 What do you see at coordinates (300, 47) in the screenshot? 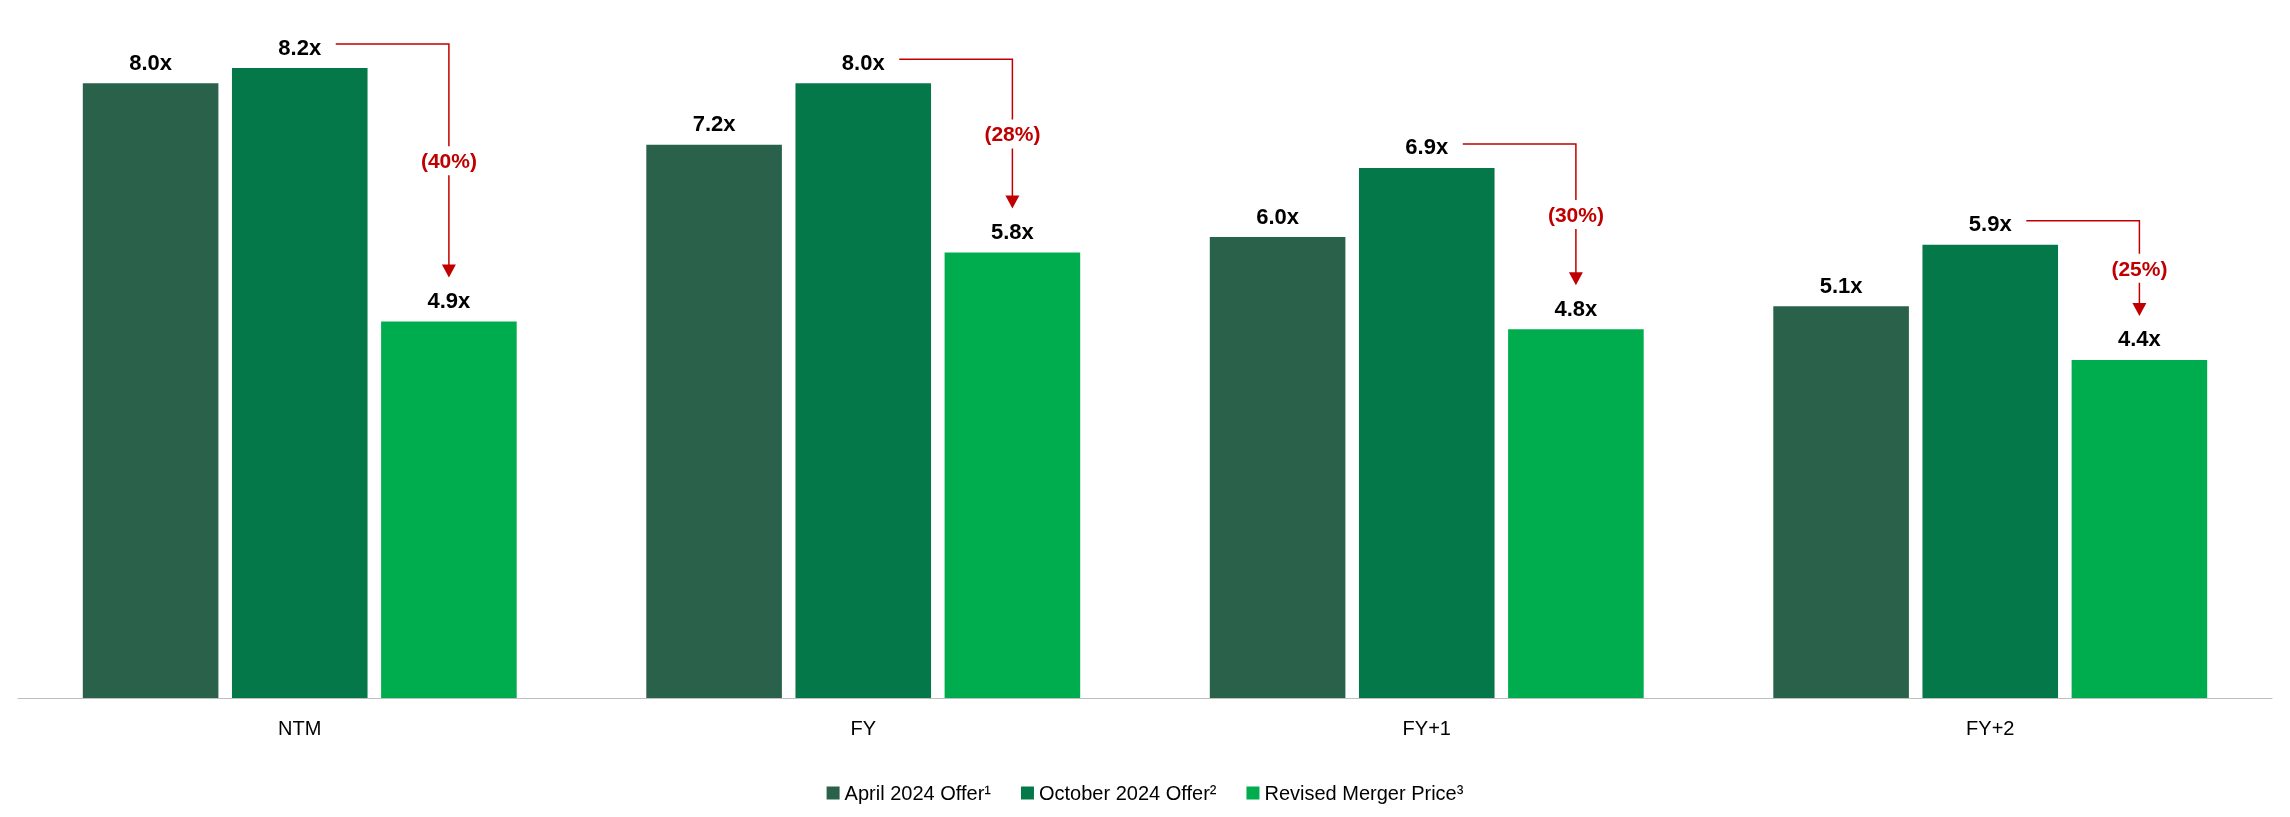
I see `data-label: 8.2x` at bounding box center [300, 47].